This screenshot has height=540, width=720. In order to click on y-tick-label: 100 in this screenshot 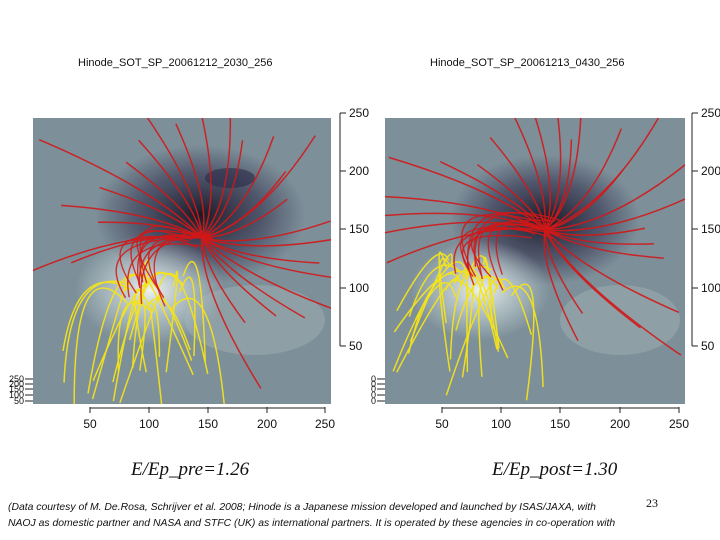, I will do `click(359, 288)`.